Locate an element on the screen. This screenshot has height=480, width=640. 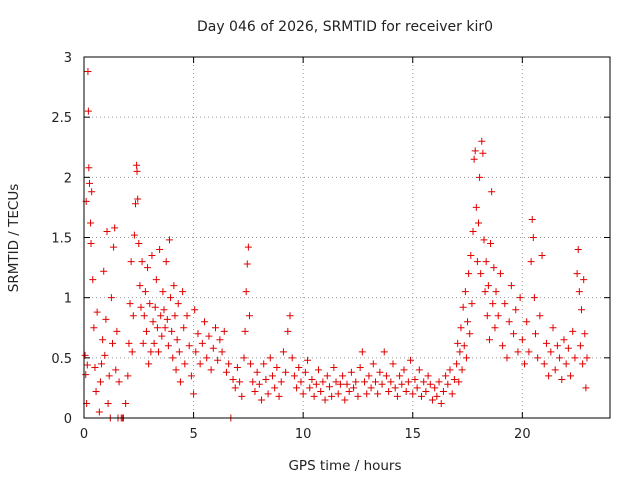
x-axis-title: GPS time / hours is located at coordinates (344, 466).